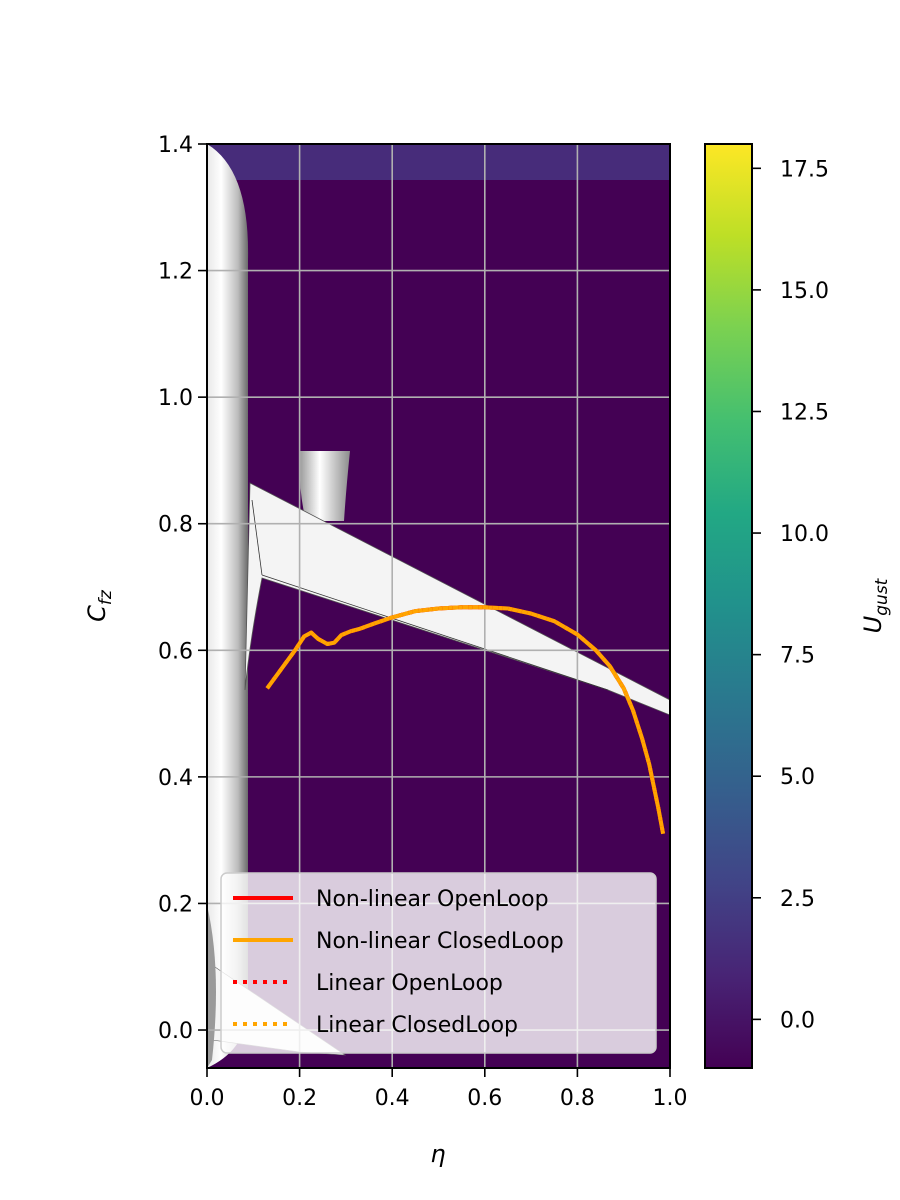 The width and height of the screenshot is (900, 1200). What do you see at coordinates (175, 145) in the screenshot?
I see `y-tick-label: 1.4` at bounding box center [175, 145].